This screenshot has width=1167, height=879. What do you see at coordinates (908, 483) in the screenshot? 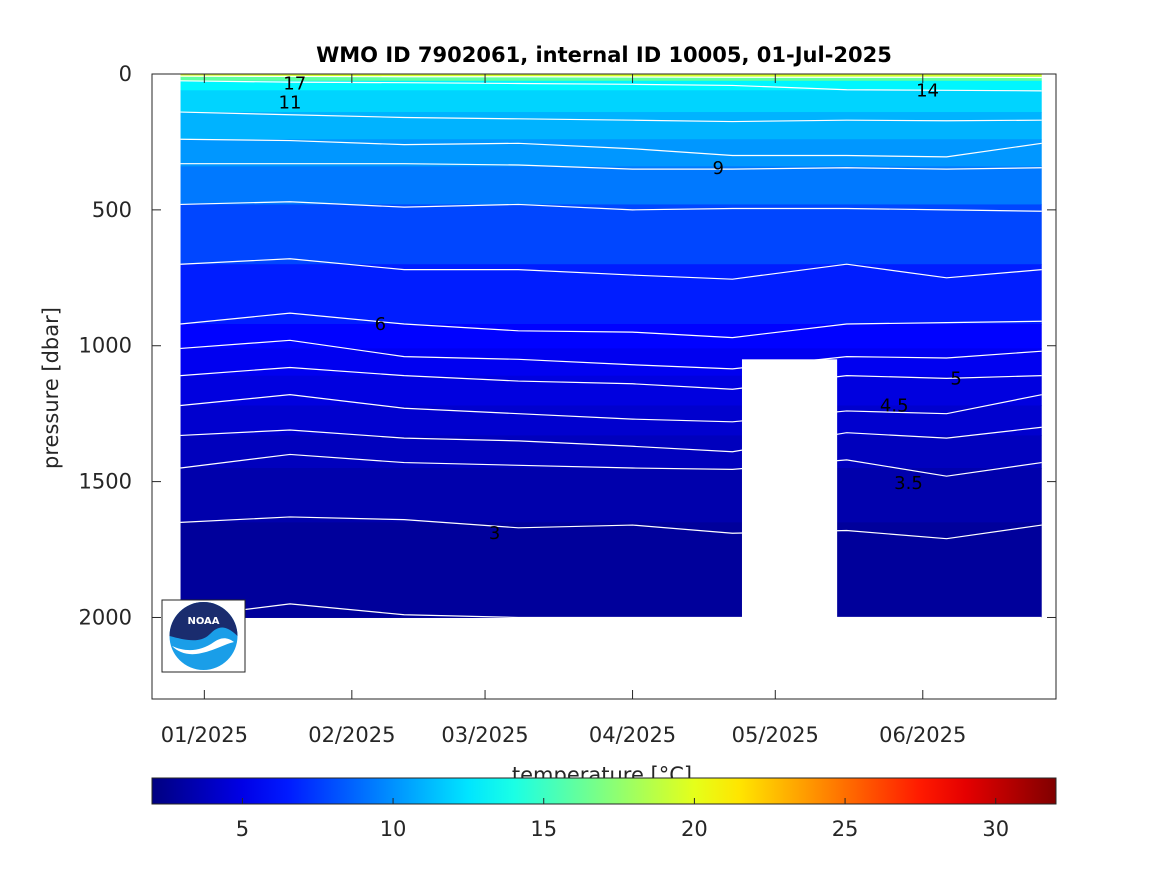
I see `contour-label: 3.5` at bounding box center [908, 483].